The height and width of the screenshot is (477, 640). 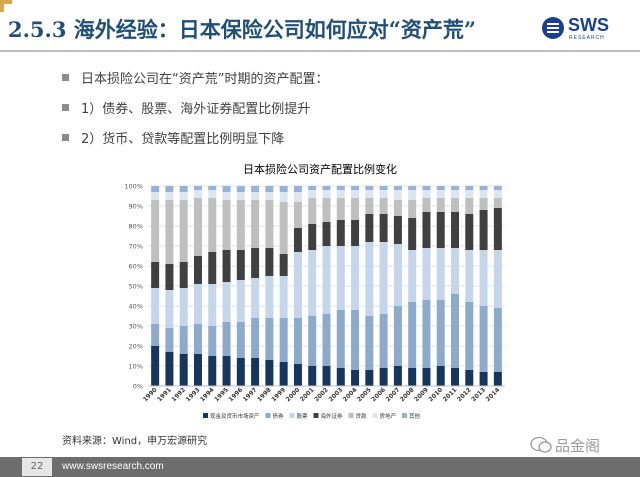 I want to click on title-divider, so click(x=320, y=51).